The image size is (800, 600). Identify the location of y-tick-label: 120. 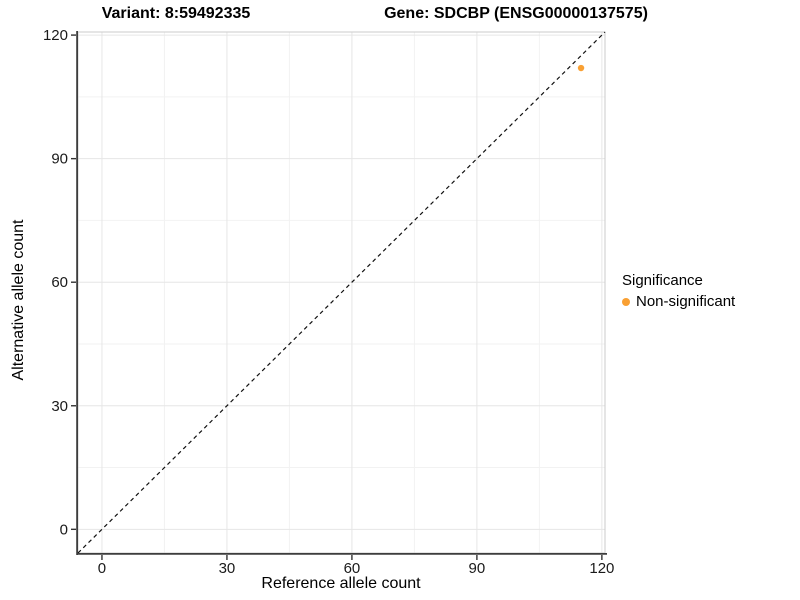
(55, 35).